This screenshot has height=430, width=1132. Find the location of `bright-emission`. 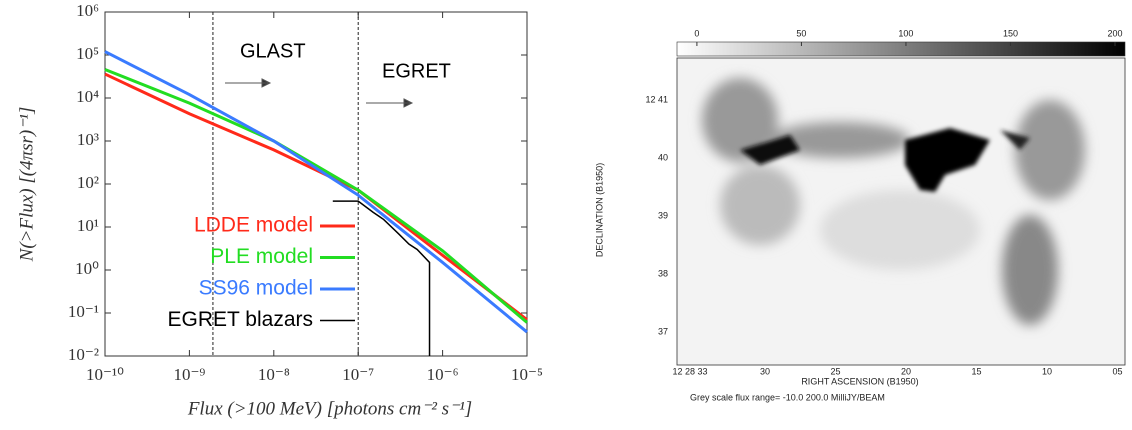

bright-emission is located at coordinates (885, 160).